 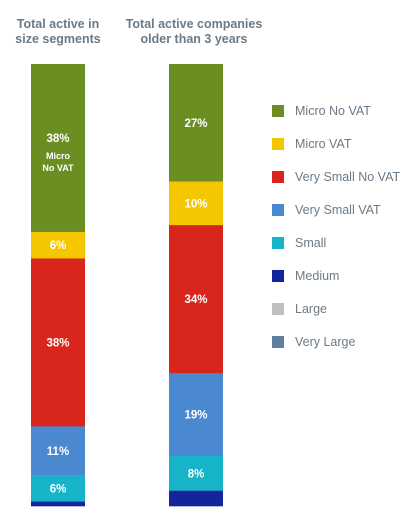 I want to click on legend-label: Medium, so click(x=317, y=275).